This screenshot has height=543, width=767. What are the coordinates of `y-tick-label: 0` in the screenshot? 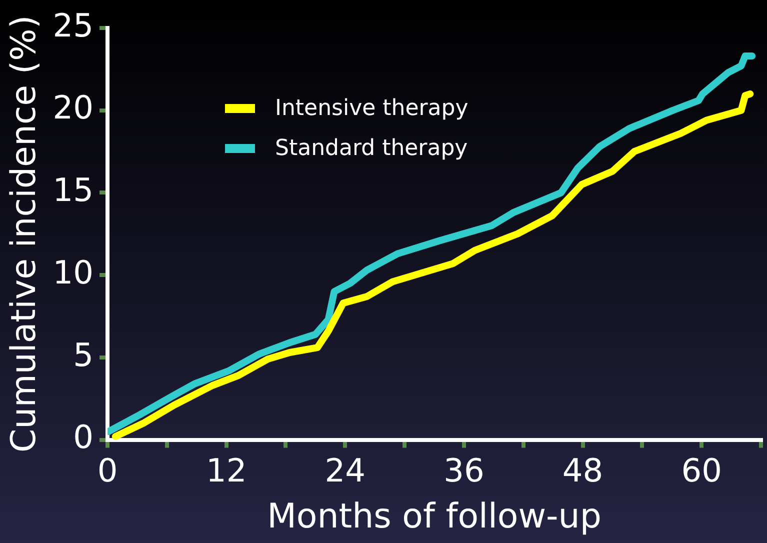 It's located at (83, 437).